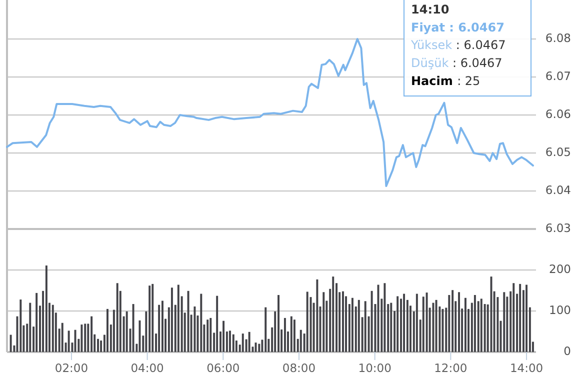 Image resolution: width=574 pixels, height=390 pixels. I want to click on x-tick-label: 02:00, so click(71, 368).